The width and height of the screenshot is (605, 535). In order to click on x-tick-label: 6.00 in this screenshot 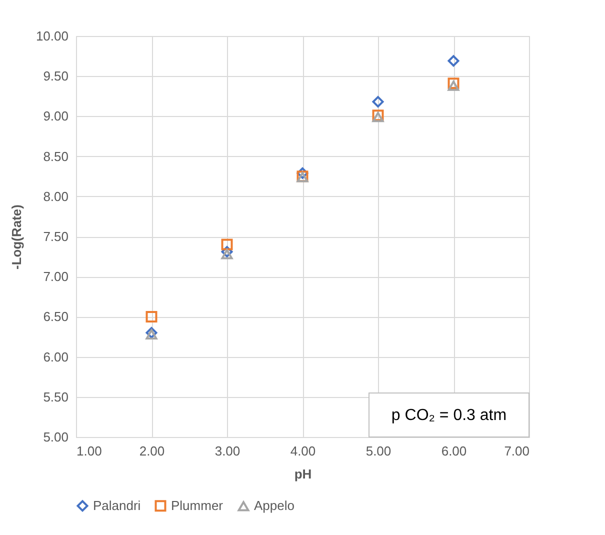, I will do `click(454, 451)`.